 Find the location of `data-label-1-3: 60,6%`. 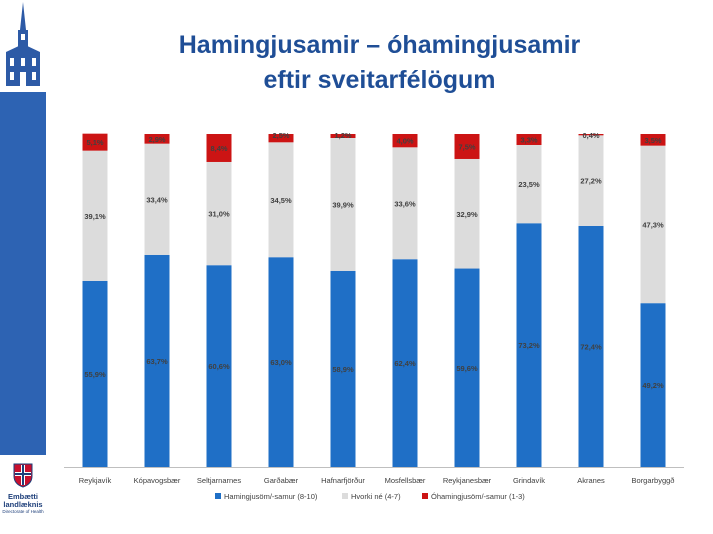

data-label-1-3: 60,6% is located at coordinates (219, 366).